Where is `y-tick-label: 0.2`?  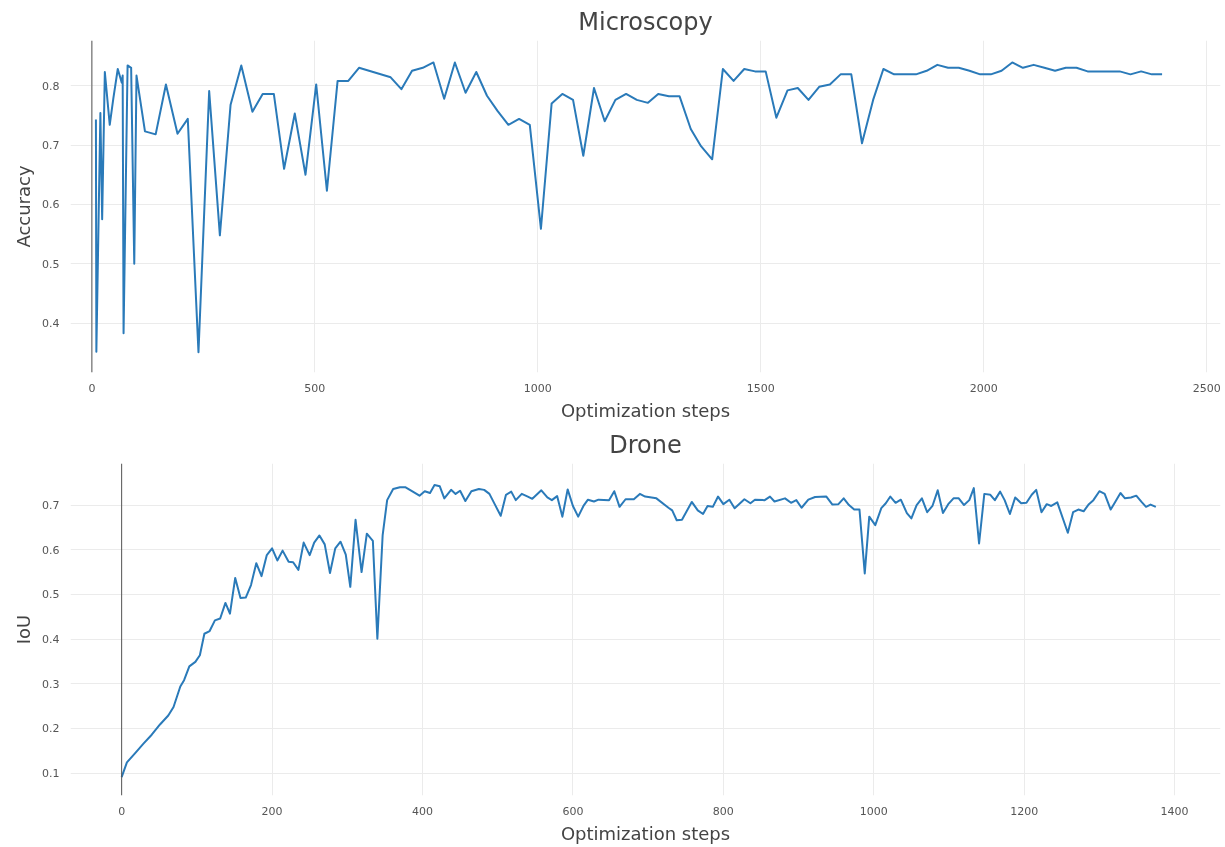
y-tick-label: 0.2 is located at coordinates (51, 729).